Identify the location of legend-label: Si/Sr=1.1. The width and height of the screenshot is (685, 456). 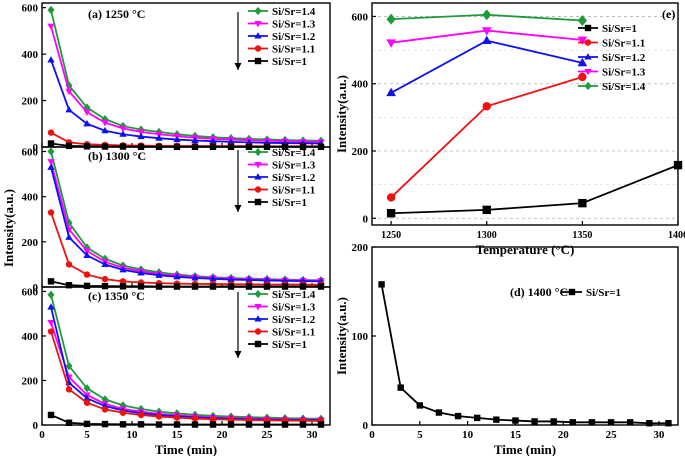
(293, 333).